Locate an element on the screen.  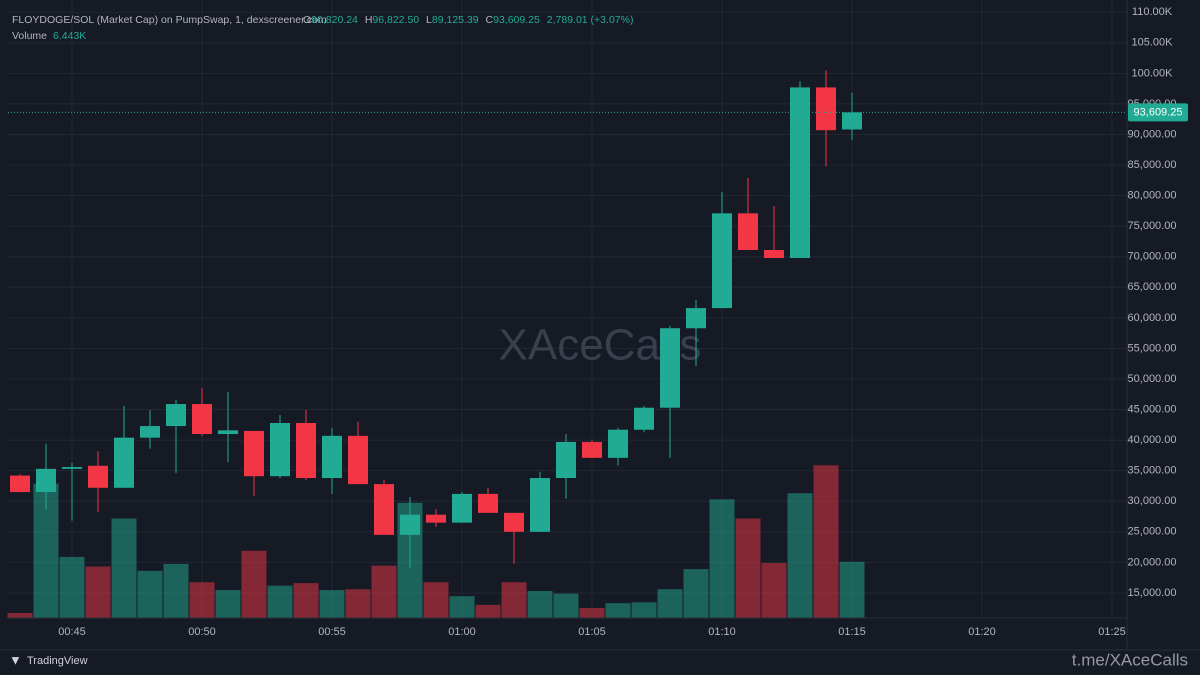
value: 96,822.50 is located at coordinates (395, 20).